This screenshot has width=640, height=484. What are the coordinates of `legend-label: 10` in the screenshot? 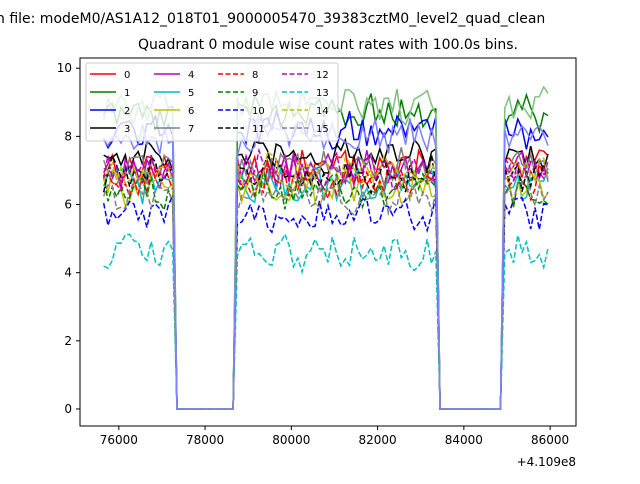 It's located at (258, 111).